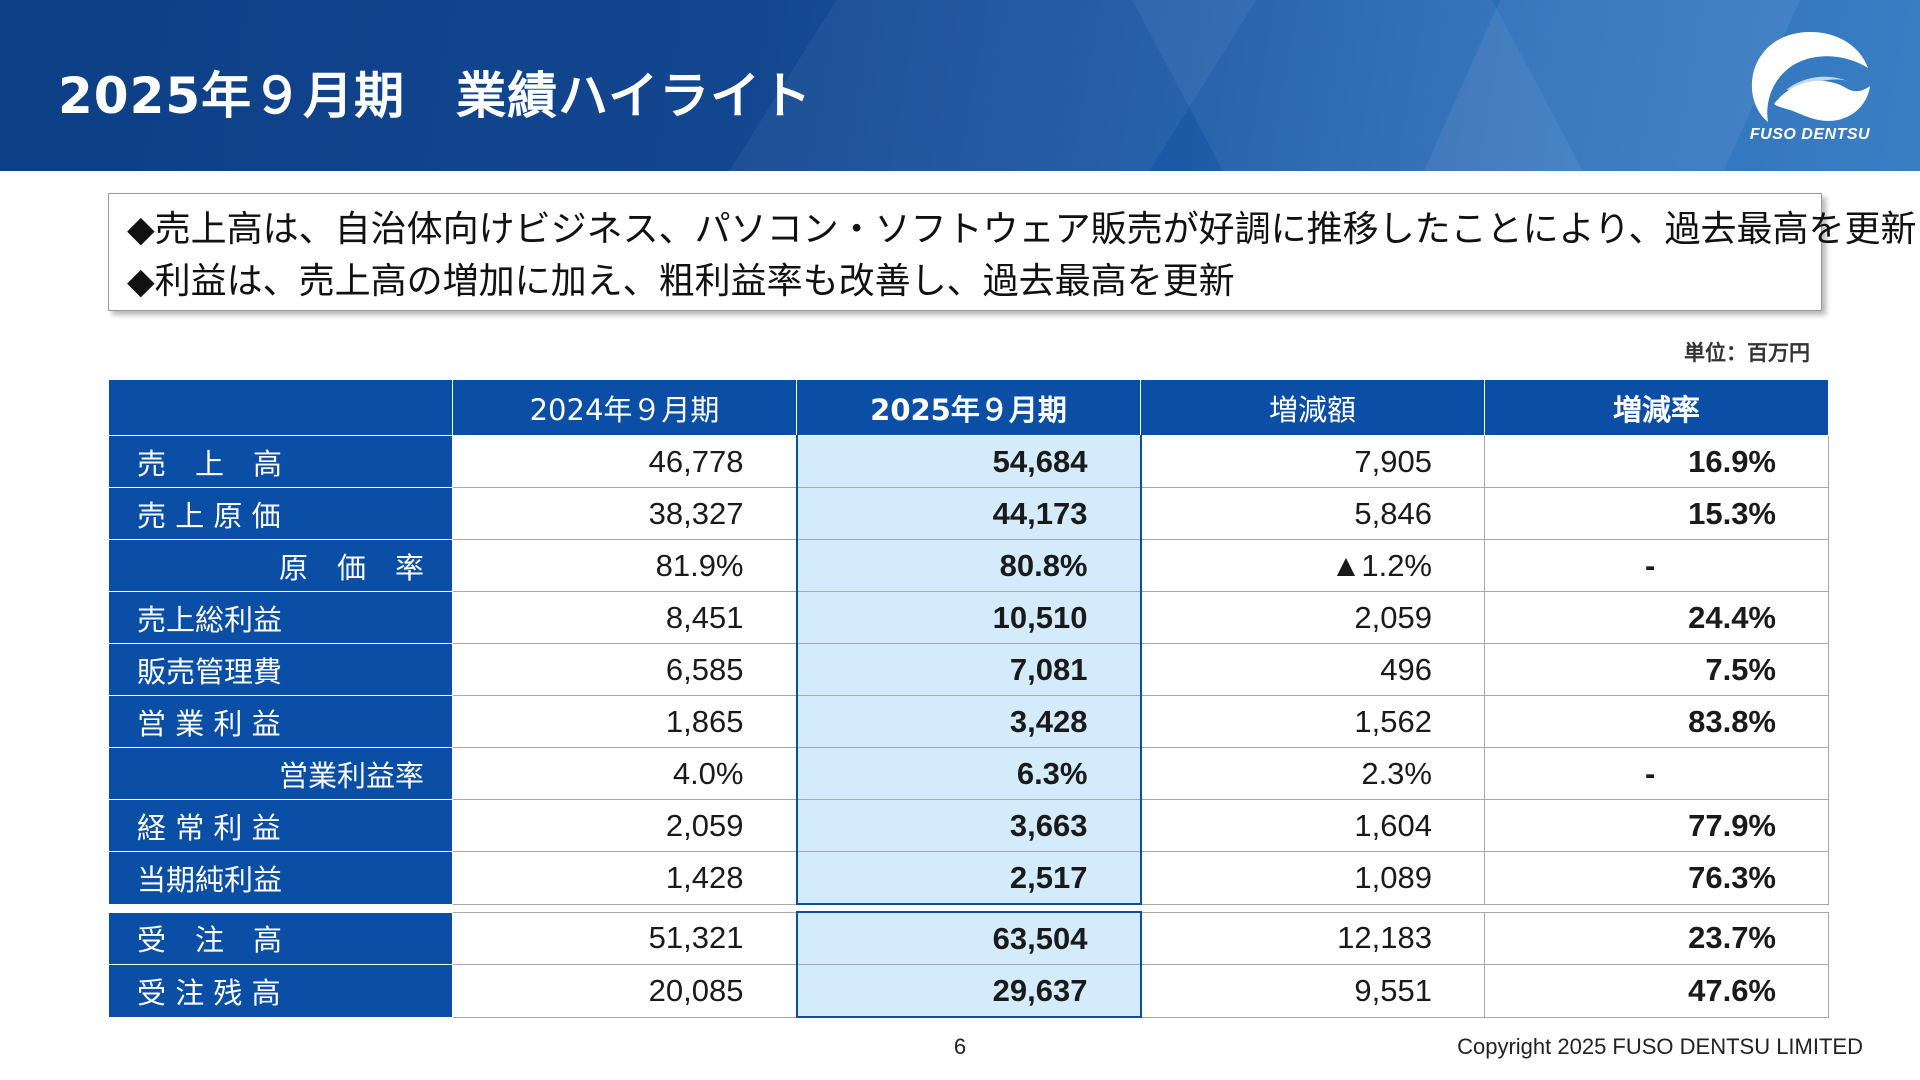 The height and width of the screenshot is (1080, 1920). I want to click on cell-fy2025: 6.3%, so click(968, 773).